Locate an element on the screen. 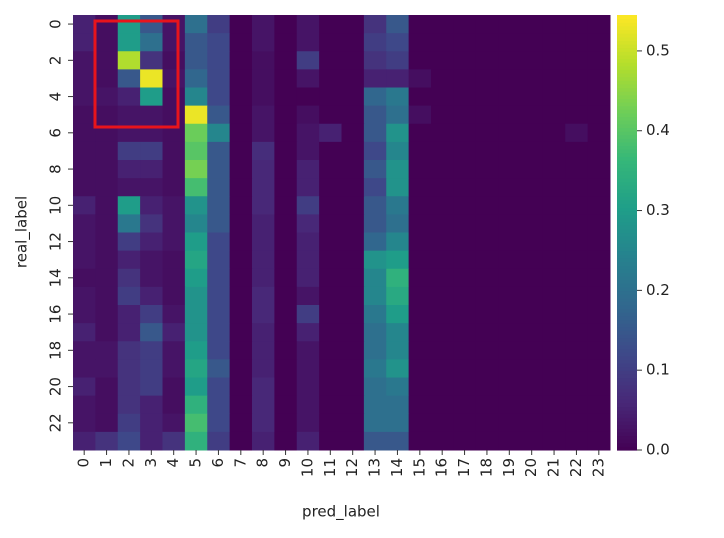  x-tick-label: 20 is located at coordinates (531, 467).